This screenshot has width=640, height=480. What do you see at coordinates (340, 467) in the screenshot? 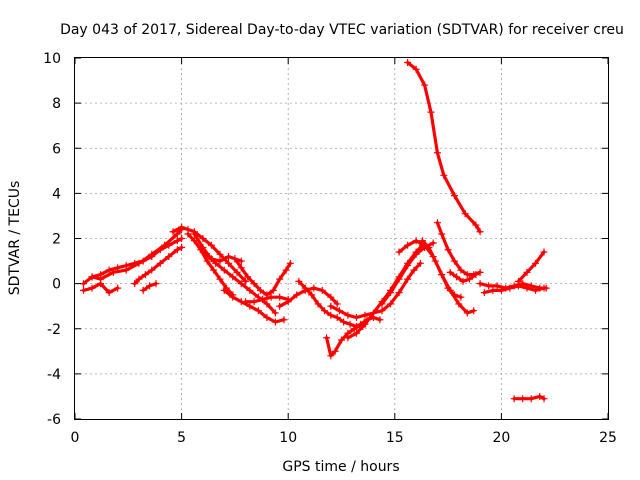
I see `x-axis-title: GPS time / hours` at bounding box center [340, 467].